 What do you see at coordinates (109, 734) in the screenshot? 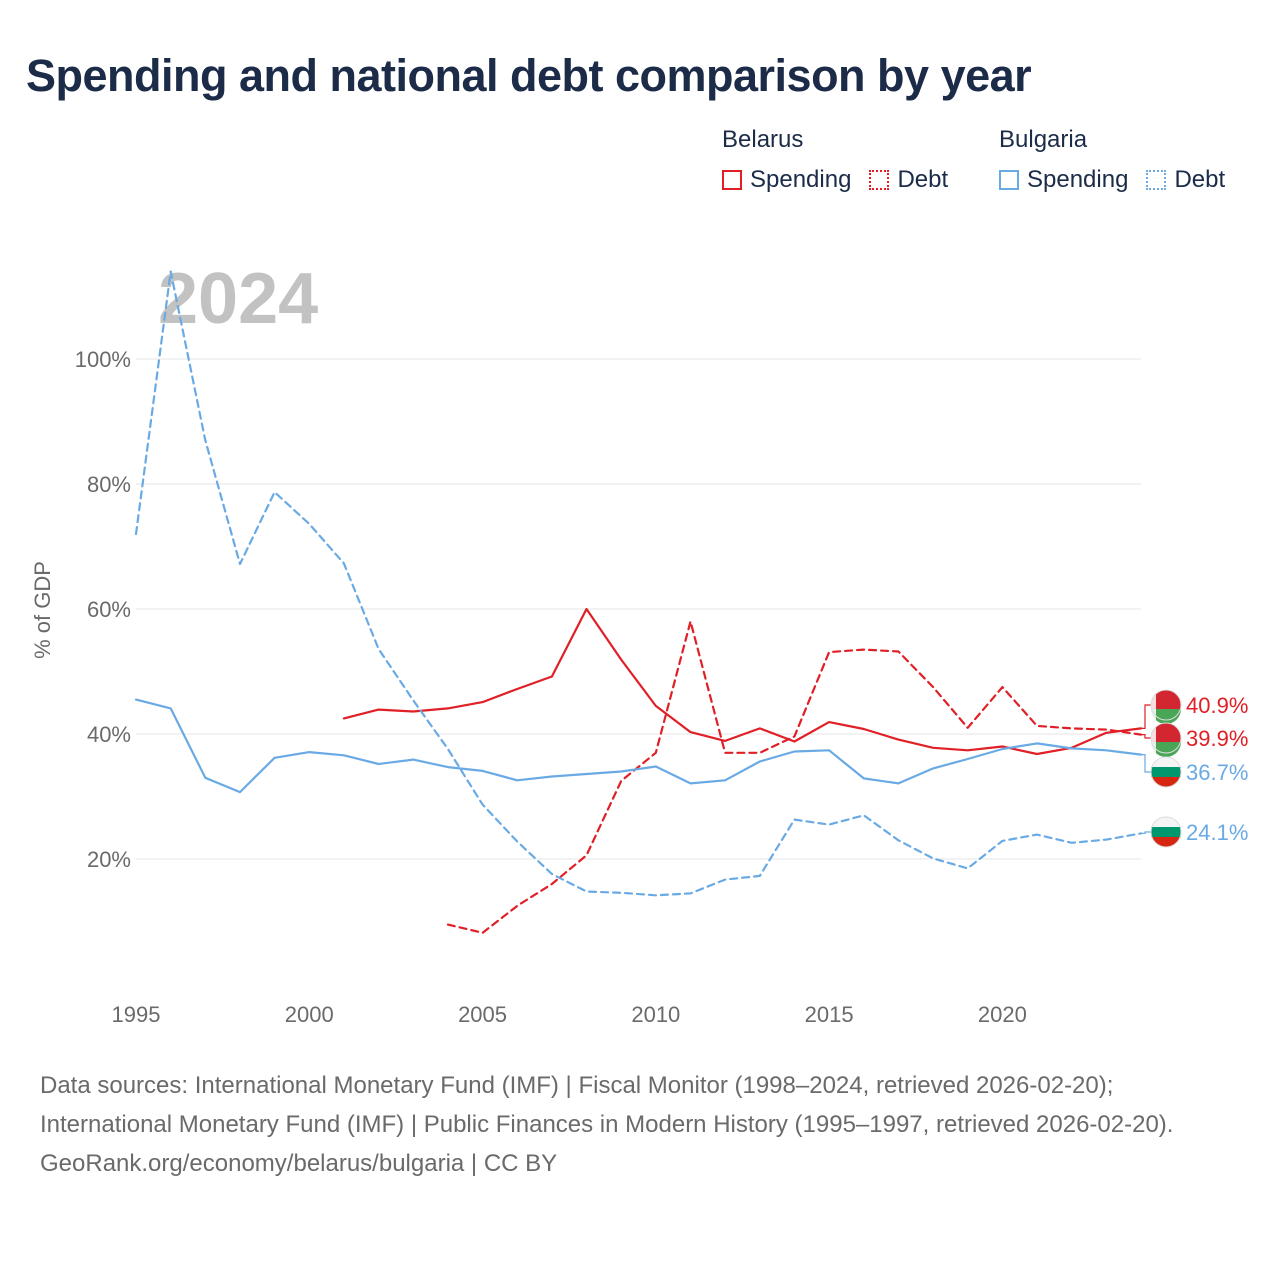
I see `y-tick-label: 40%` at bounding box center [109, 734].